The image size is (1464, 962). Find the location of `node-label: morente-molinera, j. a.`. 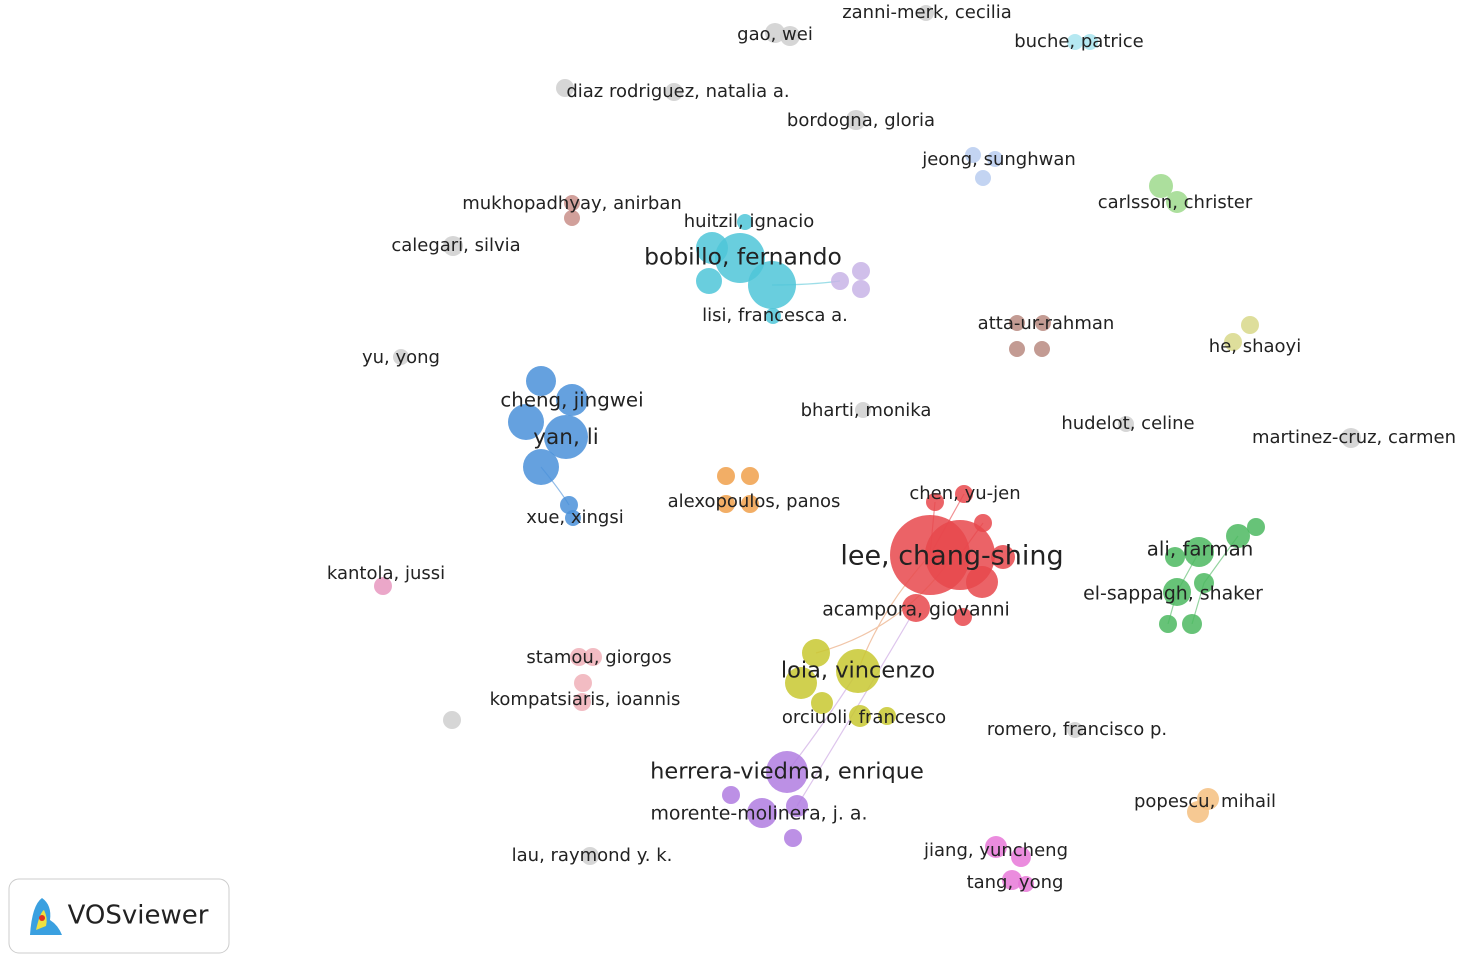

node-label: morente-molinera, j. a. is located at coordinates (759, 814).